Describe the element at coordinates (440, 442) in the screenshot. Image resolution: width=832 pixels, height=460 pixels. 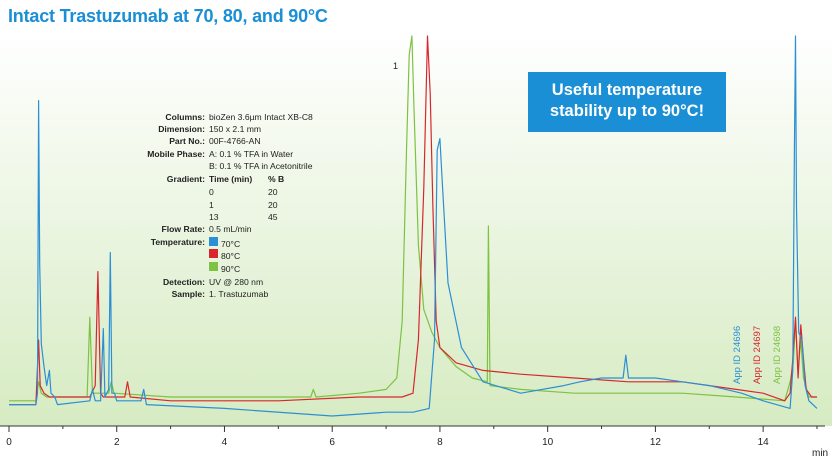
I see `x-tick-label-8: 8` at that location.